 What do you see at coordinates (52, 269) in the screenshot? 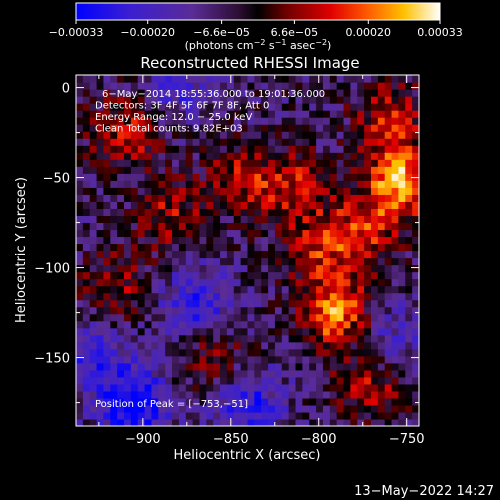
I see `y-tick-label: −100` at bounding box center [52, 269].